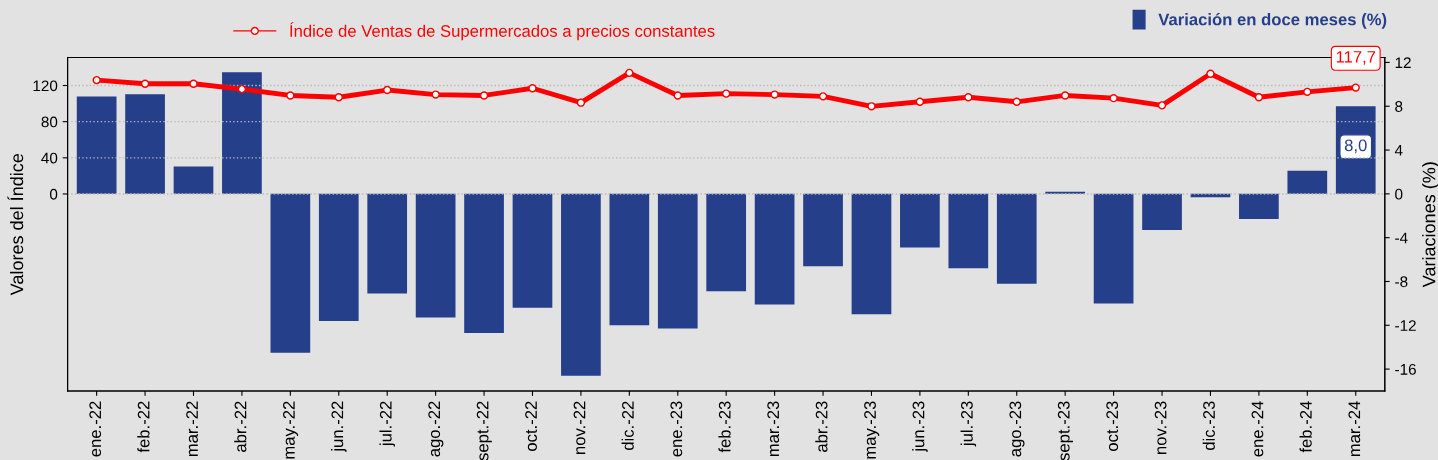  I want to click on x-tick-label: nov.-22, so click(579, 427).